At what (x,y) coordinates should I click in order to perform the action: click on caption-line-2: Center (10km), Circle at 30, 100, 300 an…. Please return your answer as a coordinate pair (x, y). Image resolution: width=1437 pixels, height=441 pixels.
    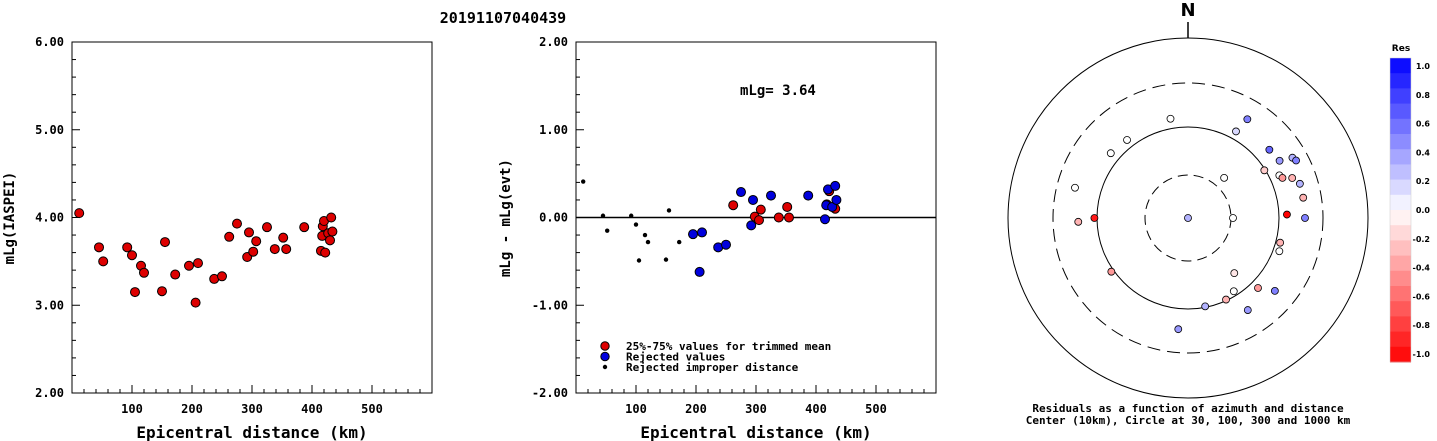
    Looking at the image, I should click on (1188, 420).